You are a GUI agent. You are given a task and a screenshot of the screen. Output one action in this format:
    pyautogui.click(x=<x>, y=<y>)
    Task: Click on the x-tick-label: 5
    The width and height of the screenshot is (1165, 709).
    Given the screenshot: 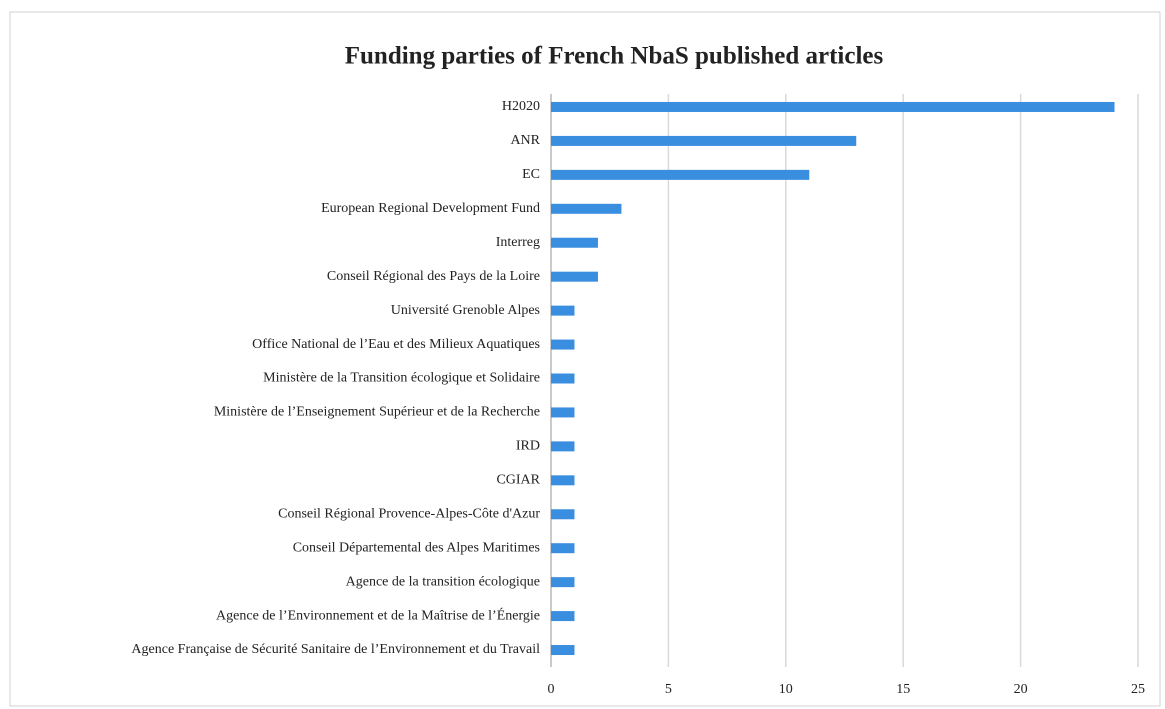 What is the action you would take?
    pyautogui.click(x=668, y=689)
    